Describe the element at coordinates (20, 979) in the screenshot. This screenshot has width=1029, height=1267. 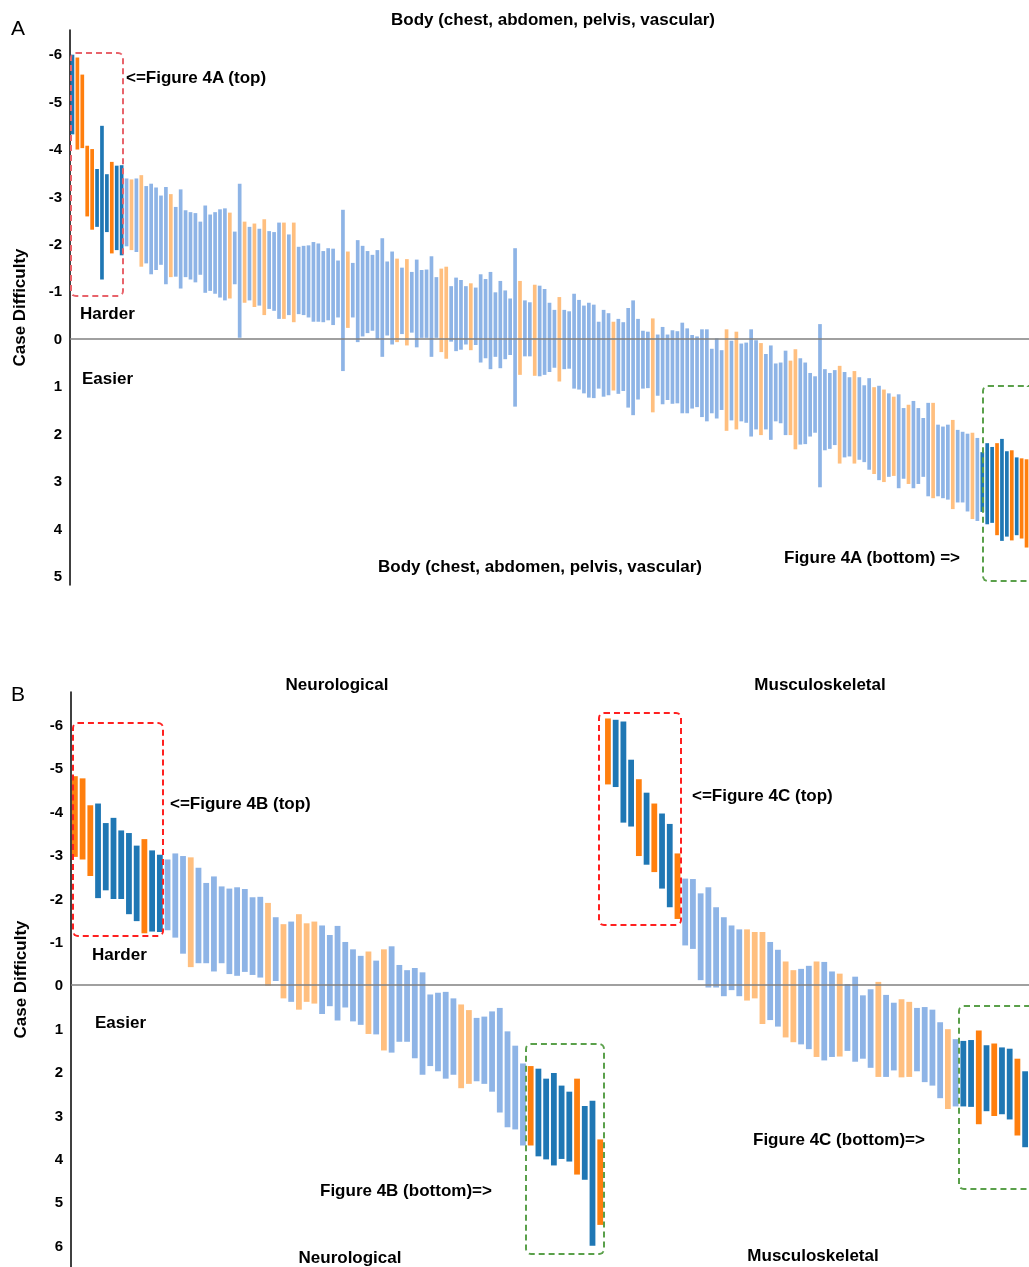
I see `y-axis-title: Case Difficulty` at that location.